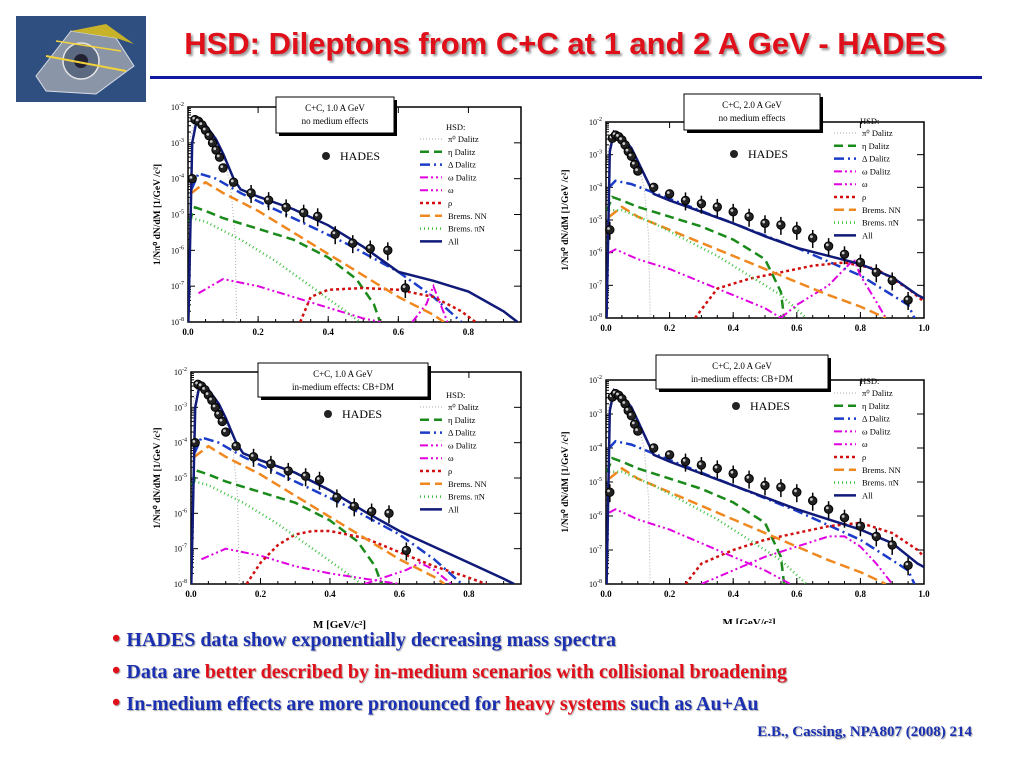 Image resolution: width=1024 pixels, height=768 pixels. Describe the element at coordinates (599, 153) in the screenshot. I see `y-tick-exponent: -3` at that location.